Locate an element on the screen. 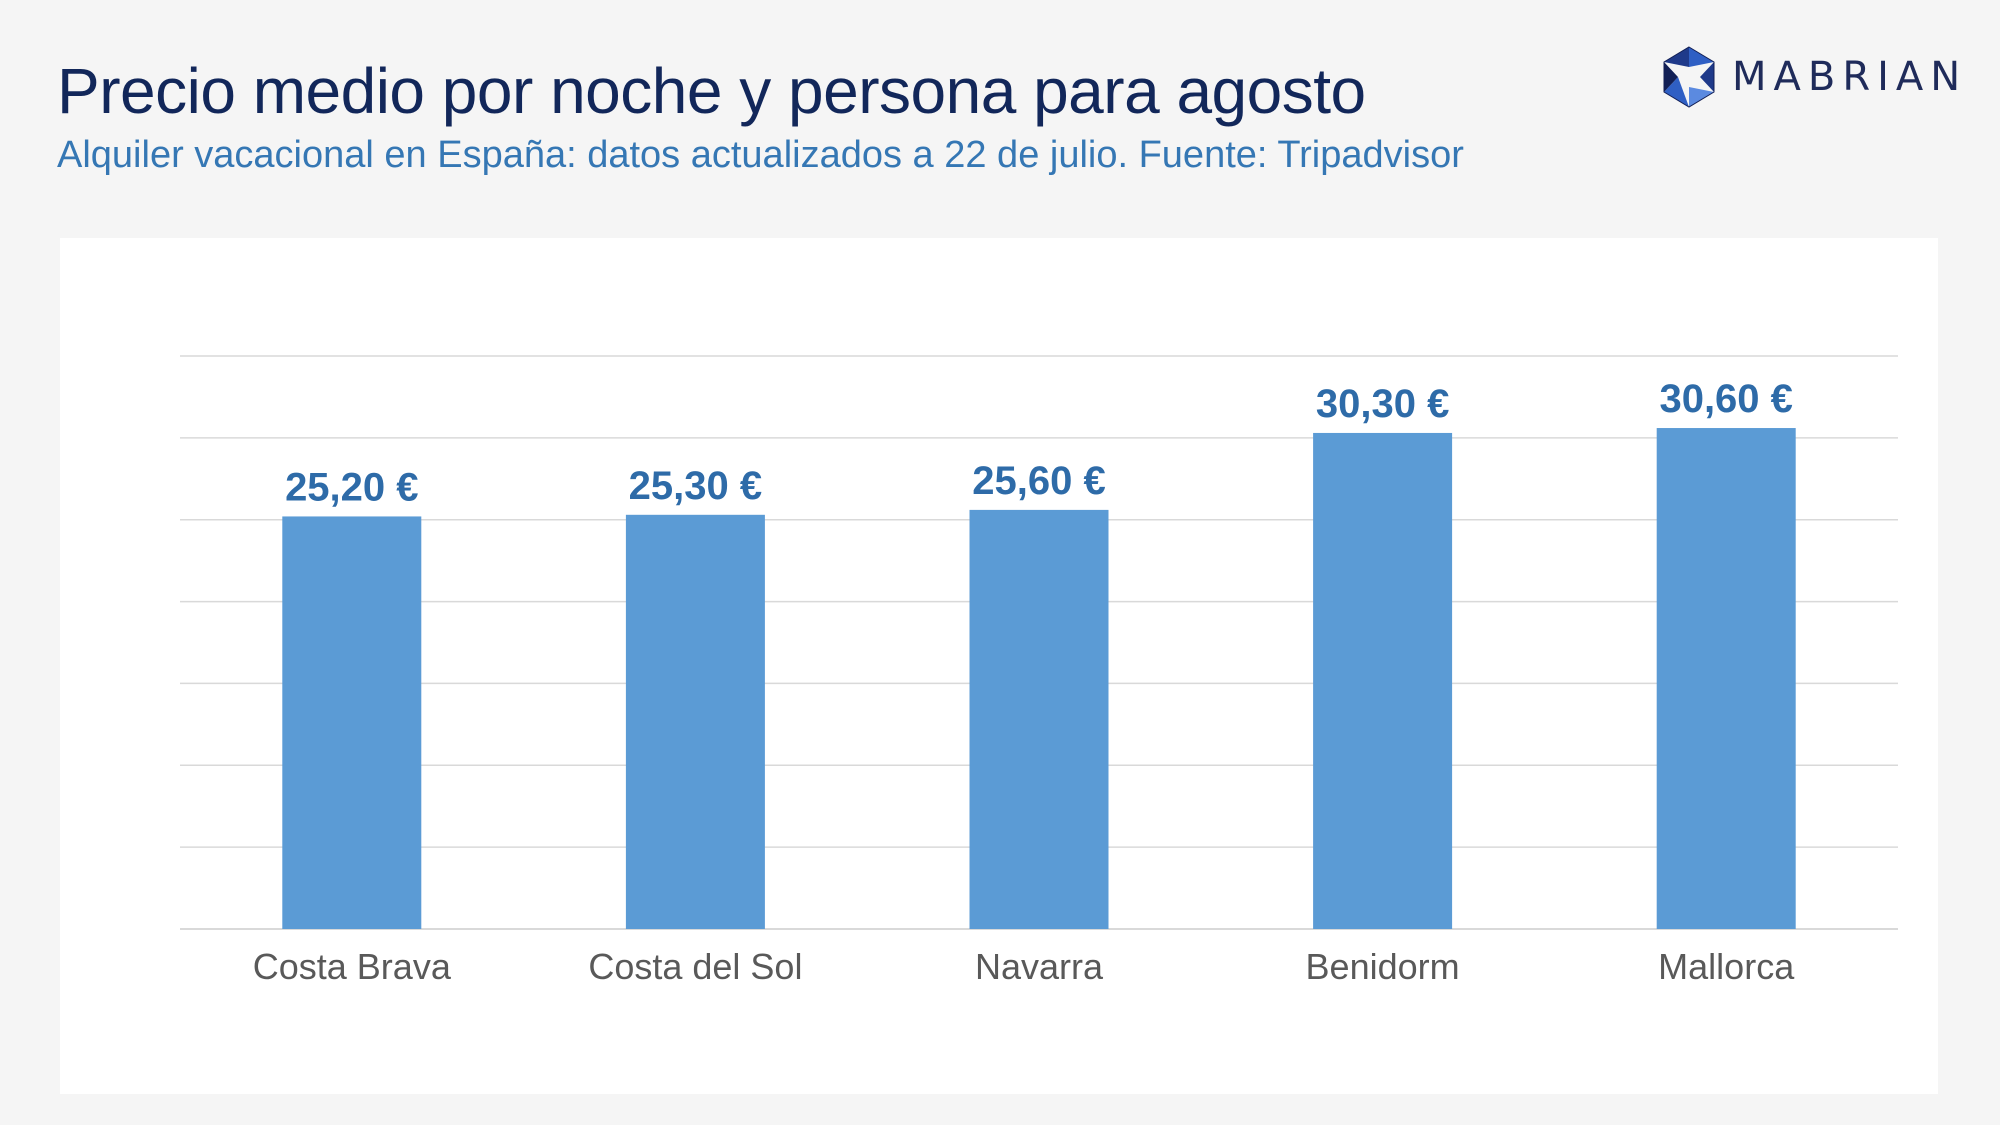 This screenshot has height=1125, width=2000. data-label: 30,60 € is located at coordinates (1725, 399).